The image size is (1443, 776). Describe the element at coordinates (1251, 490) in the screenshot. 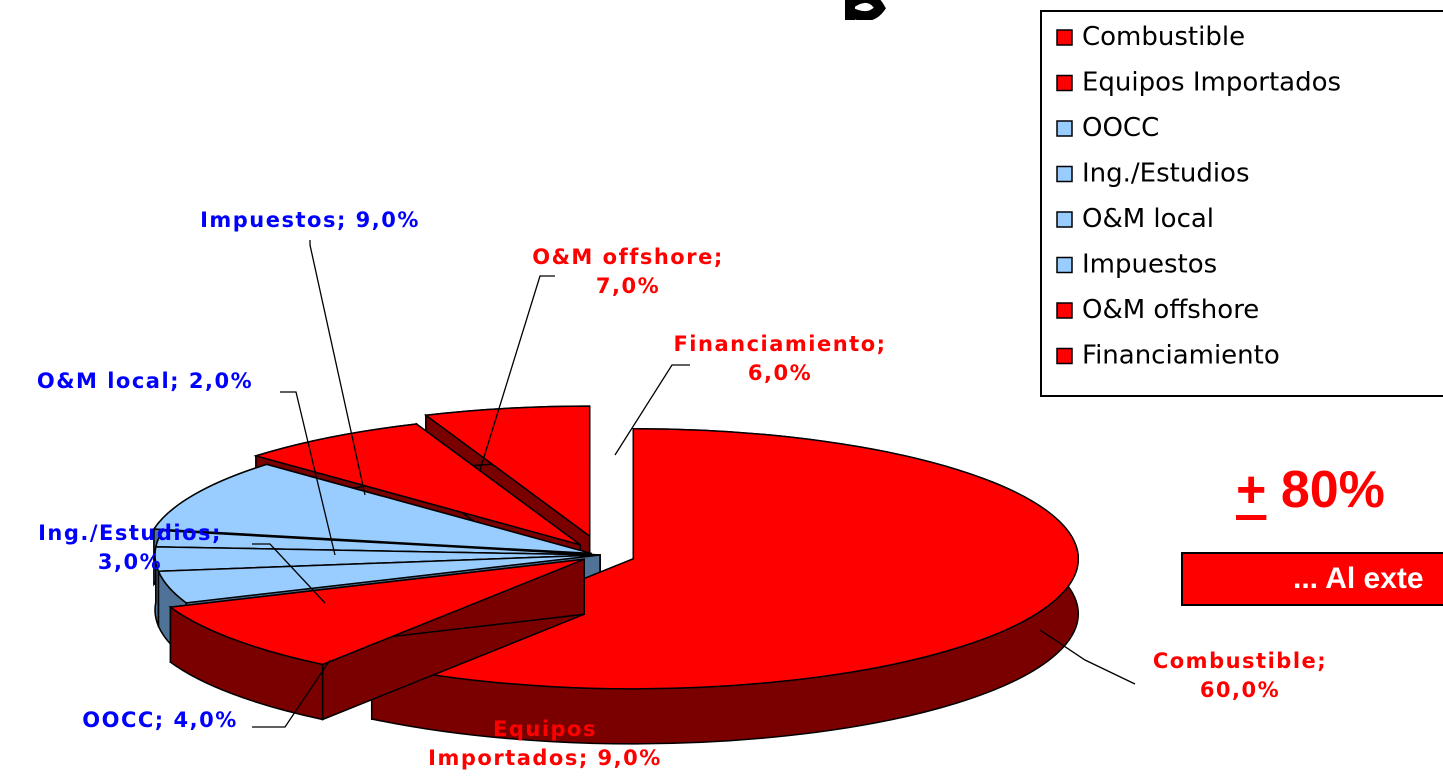

I see `plus-minus-sign: +` at that location.